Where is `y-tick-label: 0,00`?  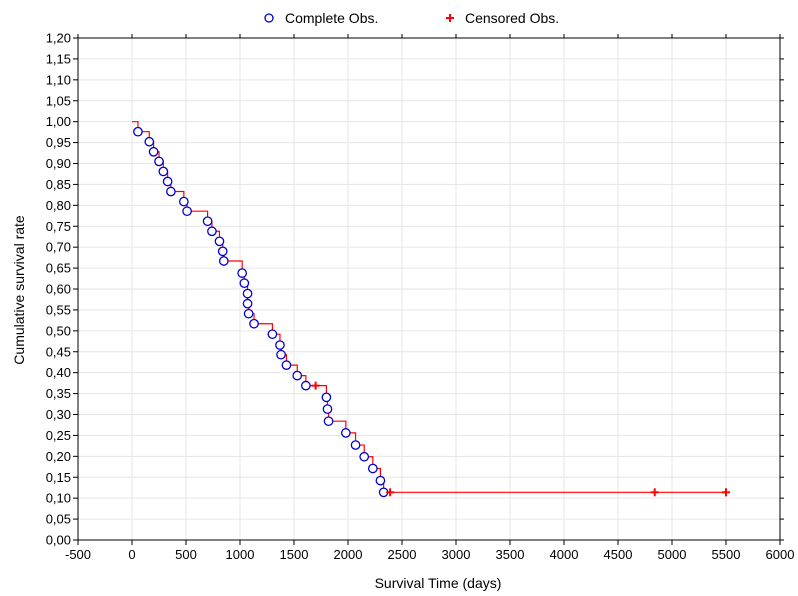
y-tick-label: 0,00 is located at coordinates (58, 540).